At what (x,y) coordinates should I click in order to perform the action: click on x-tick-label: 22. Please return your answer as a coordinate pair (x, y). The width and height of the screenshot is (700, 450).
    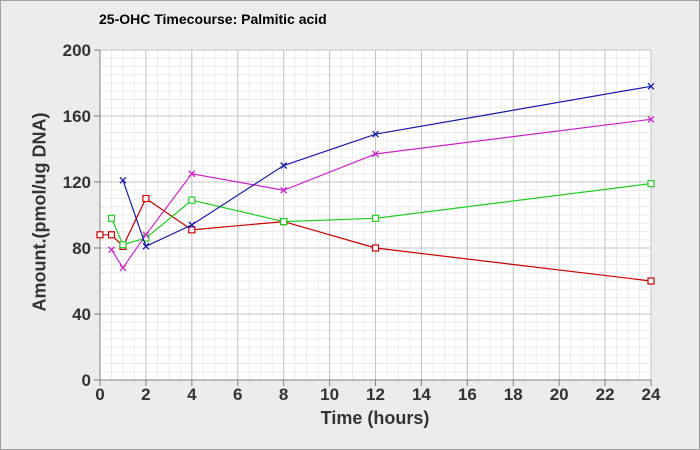
    Looking at the image, I should click on (605, 394).